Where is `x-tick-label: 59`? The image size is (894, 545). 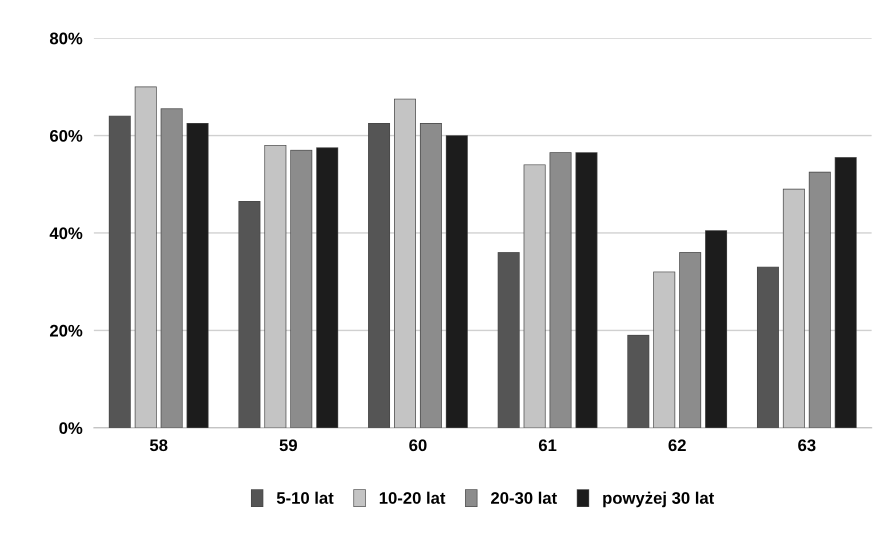 x-tick-label: 59 is located at coordinates (288, 445).